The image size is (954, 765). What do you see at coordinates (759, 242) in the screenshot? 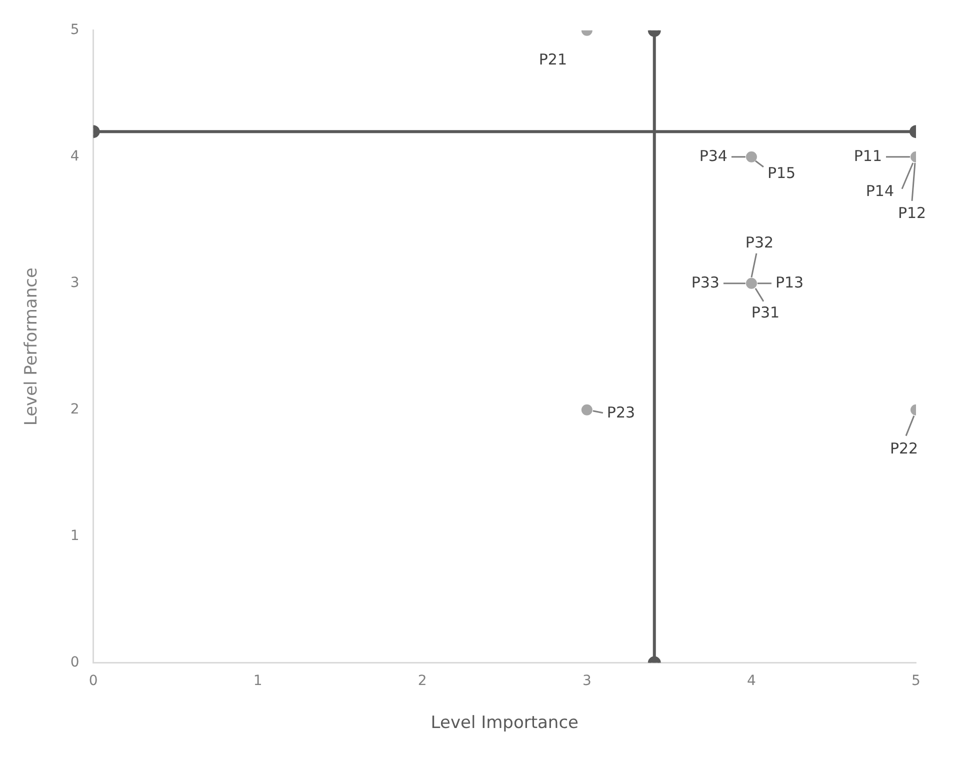
I see `annotation: P32` at bounding box center [759, 242].